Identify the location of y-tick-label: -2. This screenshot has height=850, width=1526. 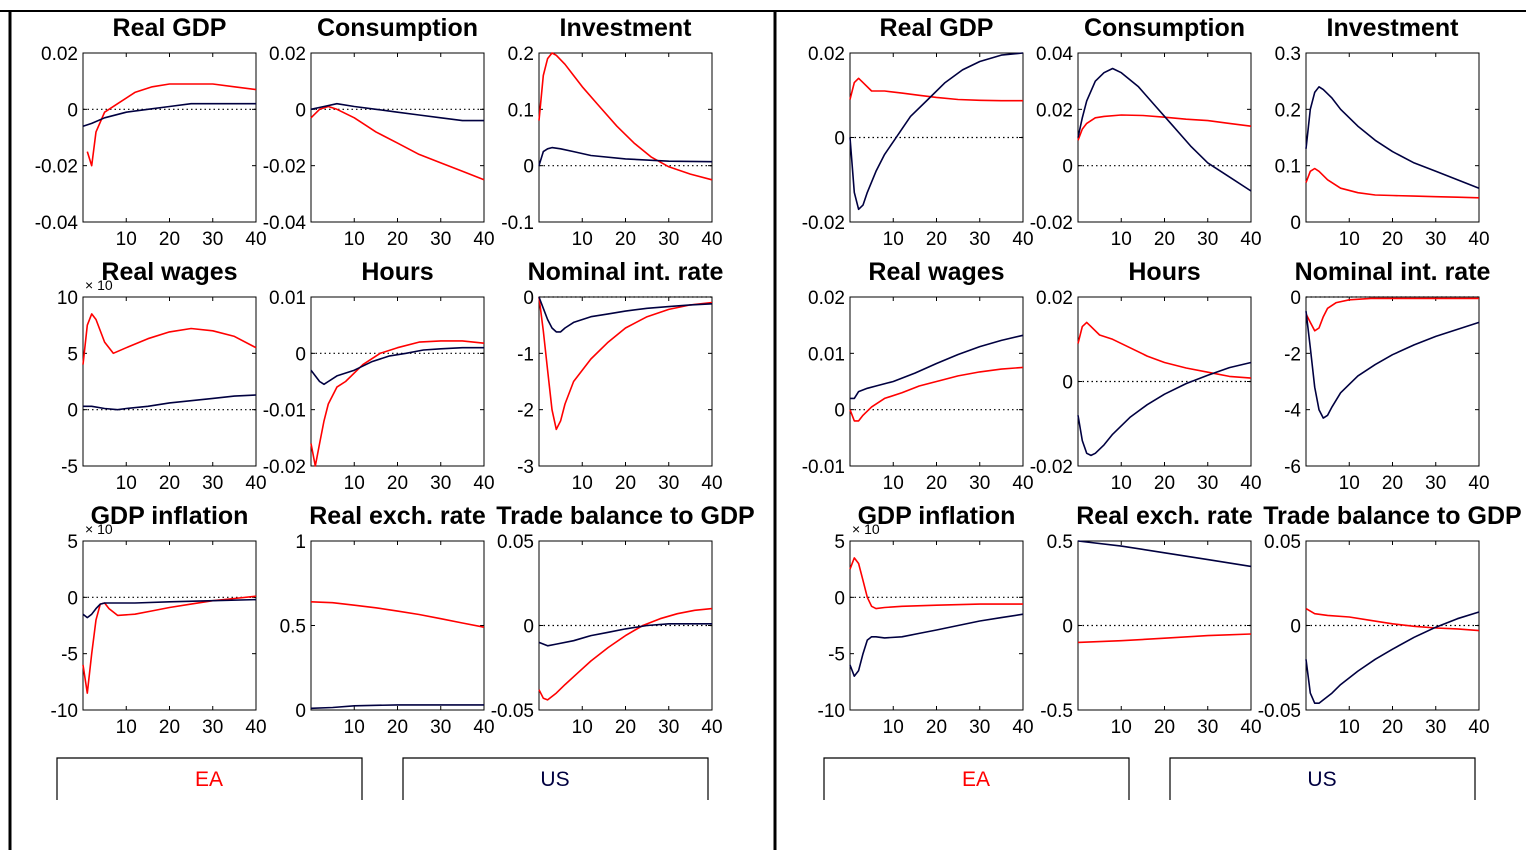
(525, 411).